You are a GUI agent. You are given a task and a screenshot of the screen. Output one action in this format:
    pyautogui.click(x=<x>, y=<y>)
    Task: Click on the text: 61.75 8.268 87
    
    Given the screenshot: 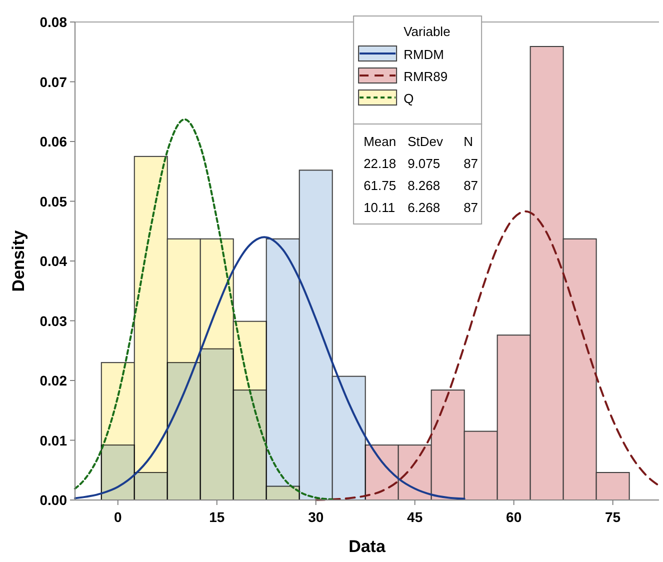 What is the action you would take?
    pyautogui.click(x=421, y=185)
    